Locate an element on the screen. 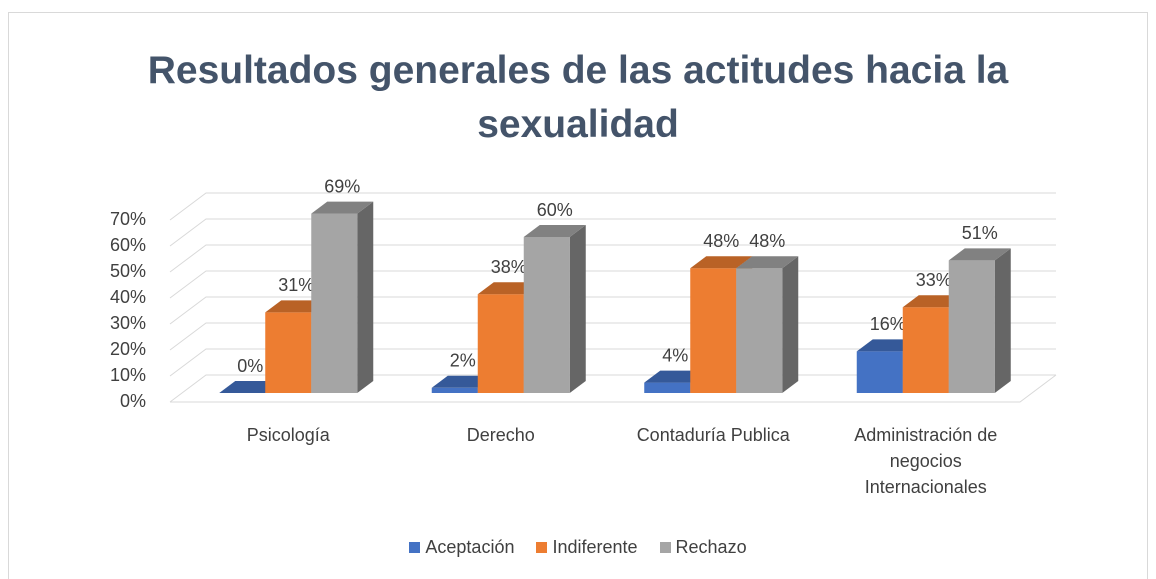  legend-item: Indiferente is located at coordinates (587, 547).